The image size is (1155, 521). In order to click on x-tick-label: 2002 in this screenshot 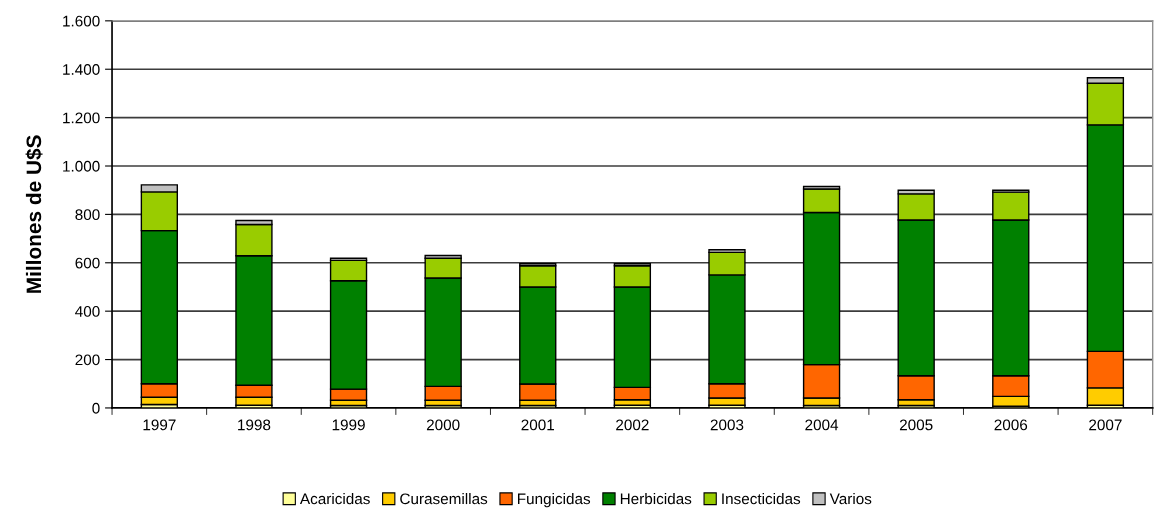, I will do `click(632, 425)`.